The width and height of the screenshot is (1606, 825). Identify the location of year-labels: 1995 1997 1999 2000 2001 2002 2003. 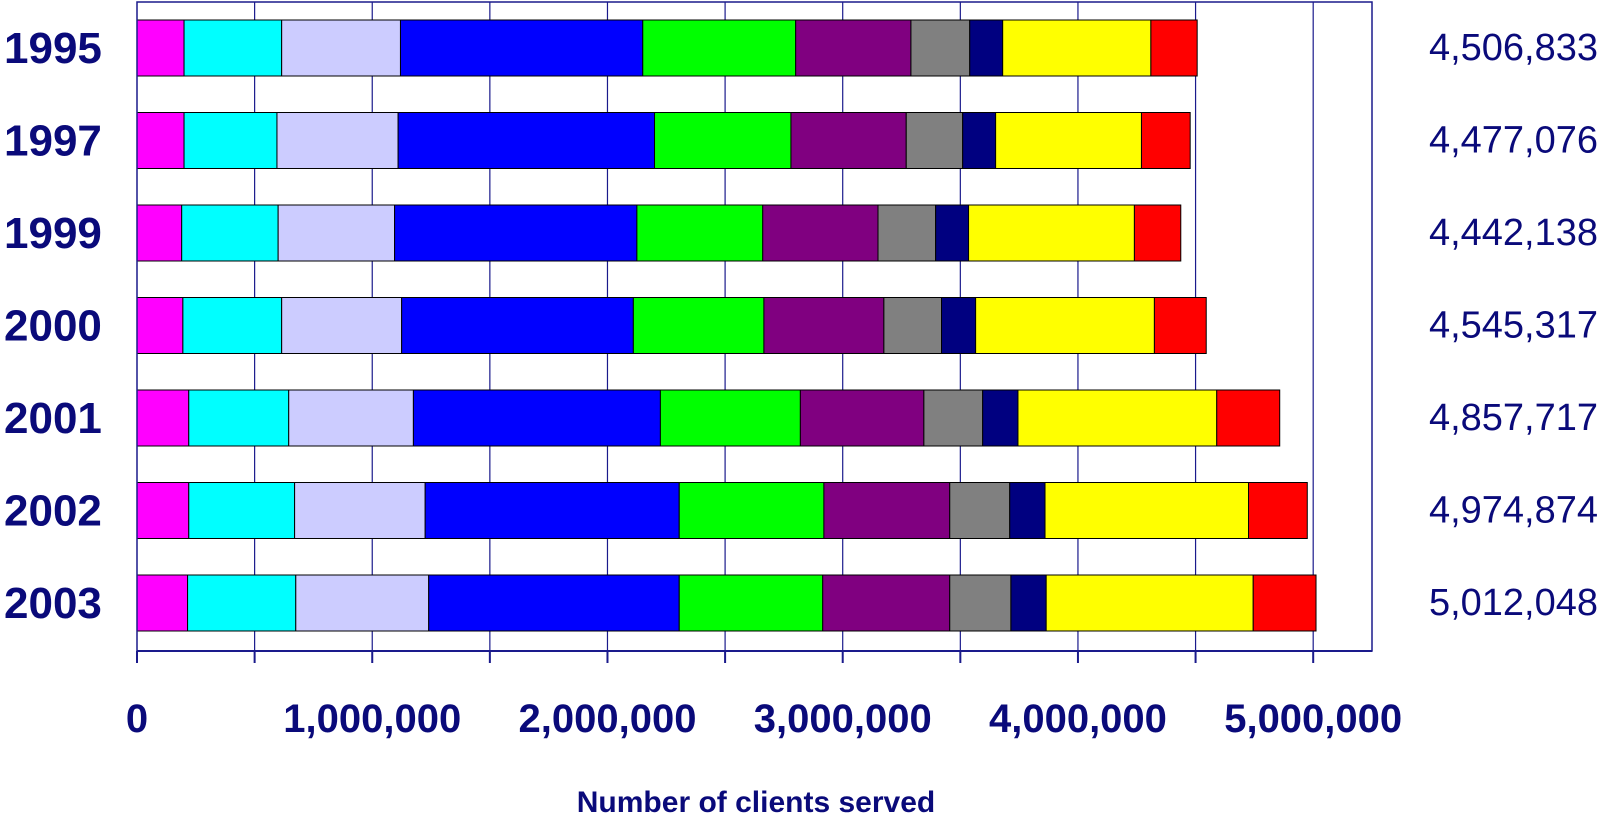
(53, 326).